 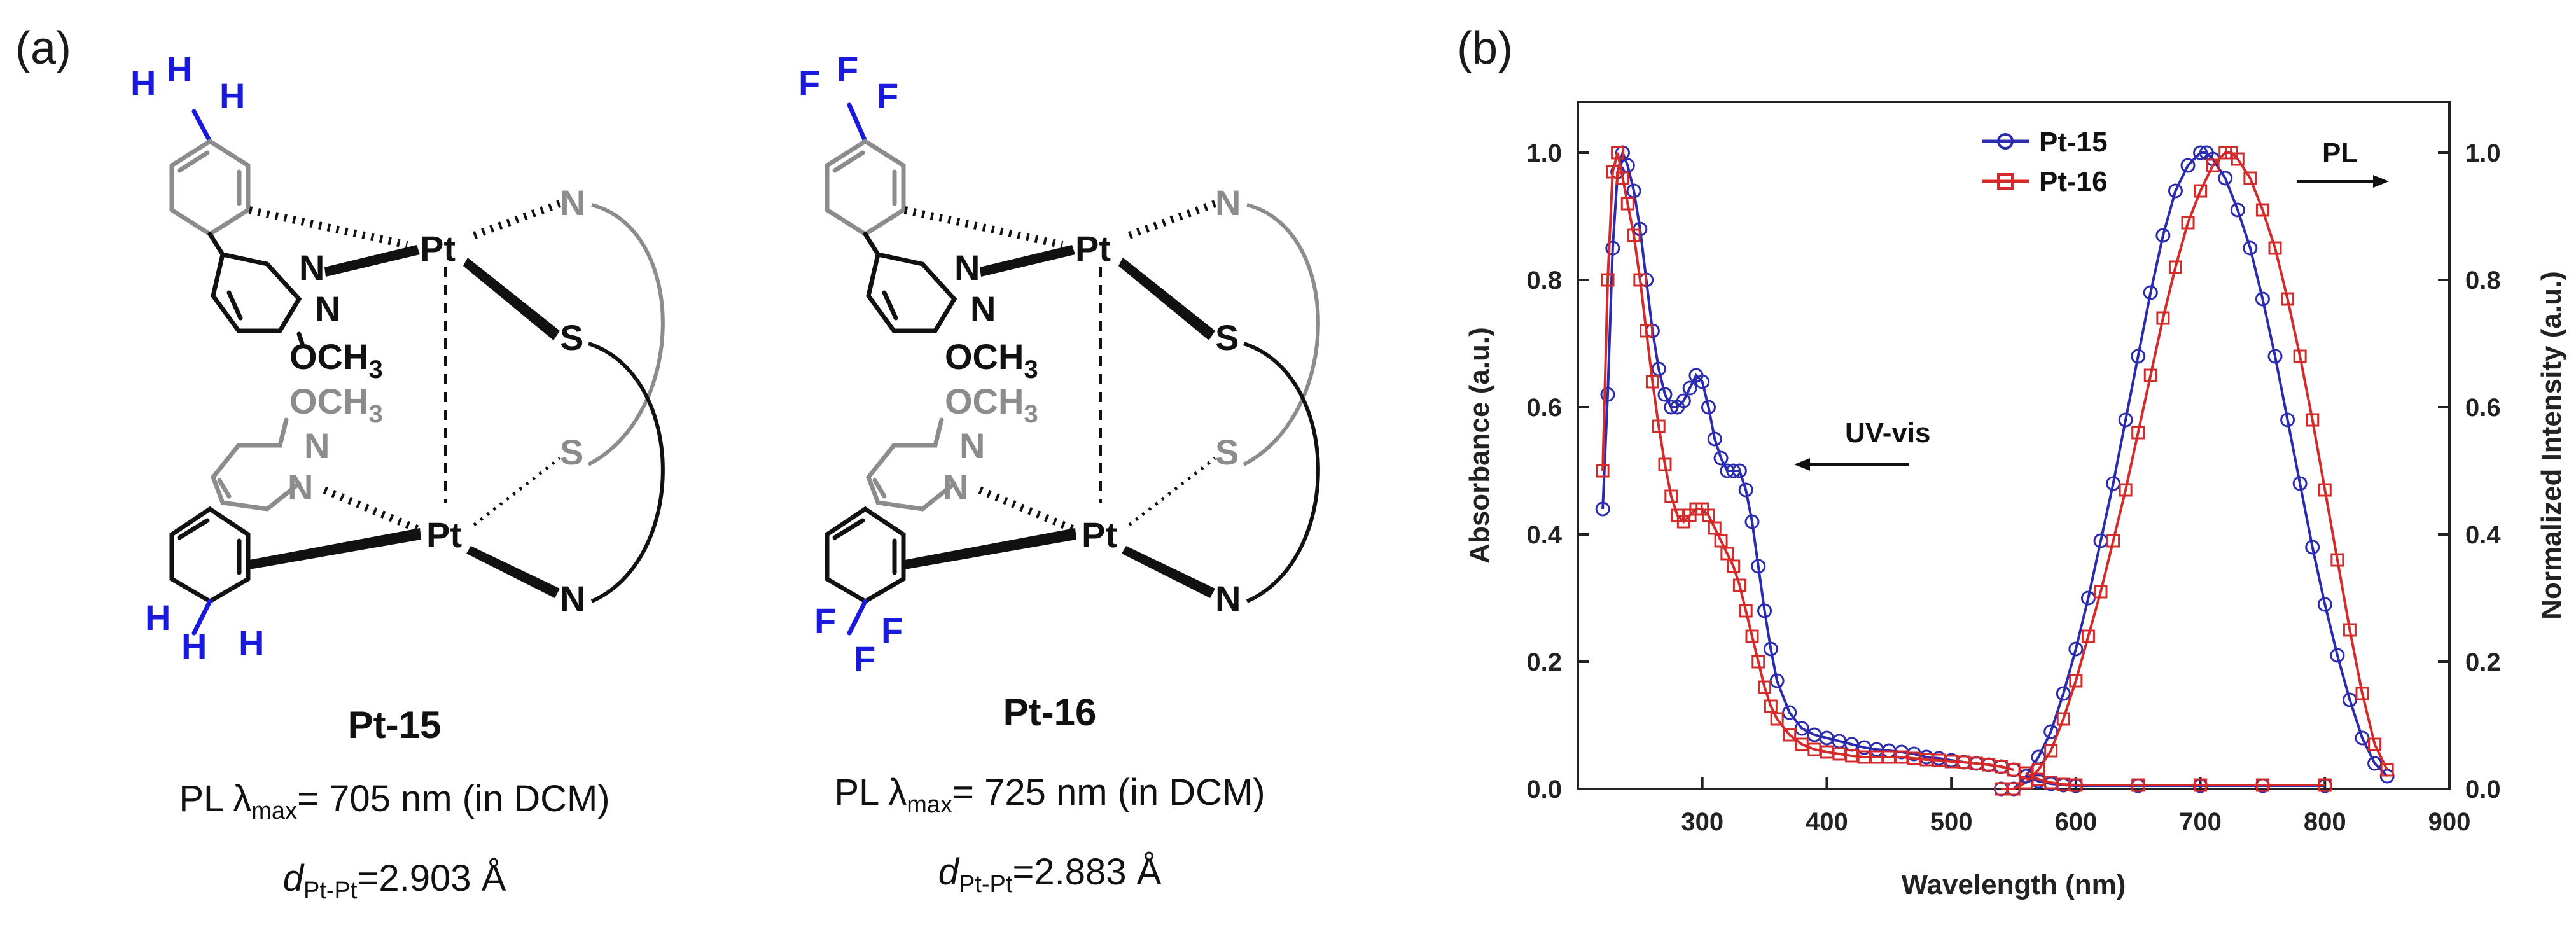 I want to click on x-tick-label: 900, so click(x=2449, y=822).